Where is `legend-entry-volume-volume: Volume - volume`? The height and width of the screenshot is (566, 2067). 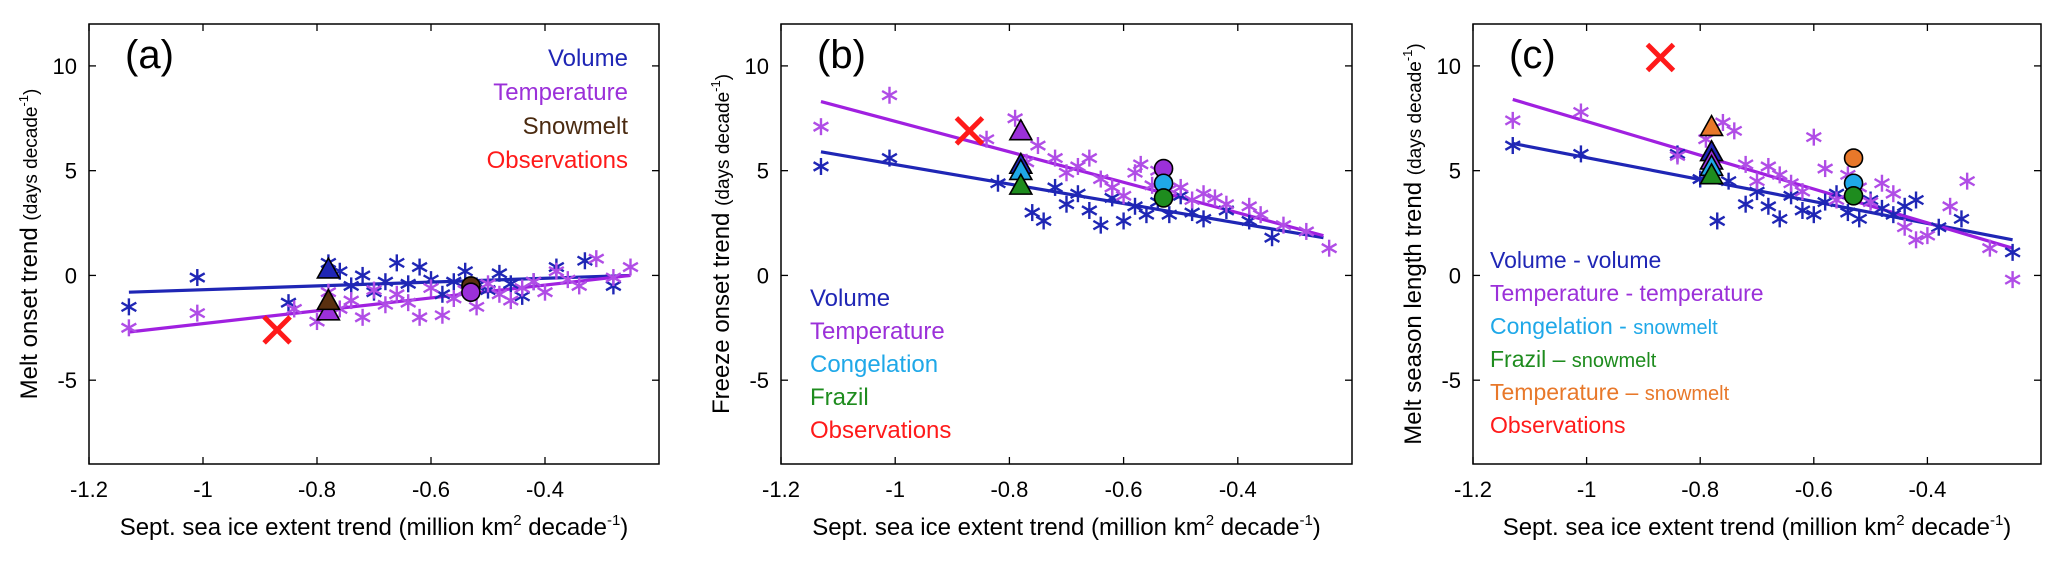
legend-entry-volume-volume: Volume - volume is located at coordinates (1575, 260).